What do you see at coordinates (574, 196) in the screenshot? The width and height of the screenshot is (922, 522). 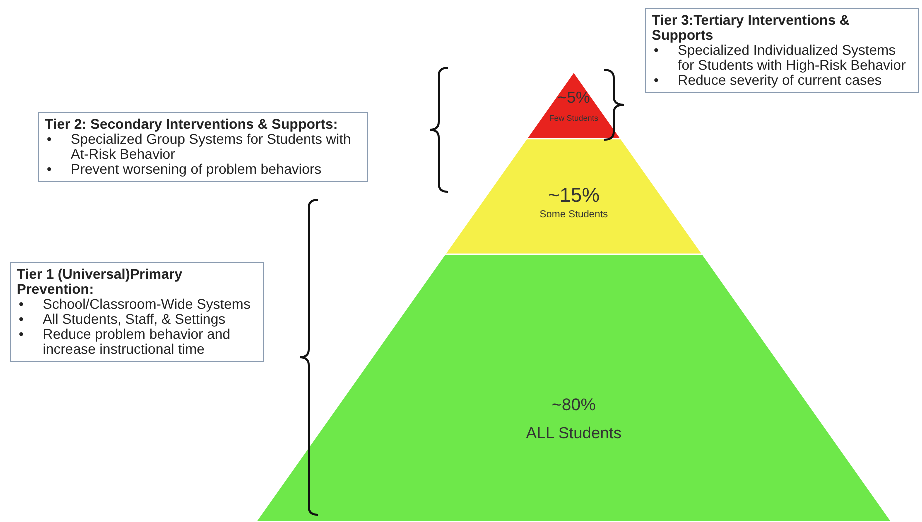 I see `data-label: ~15%` at bounding box center [574, 196].